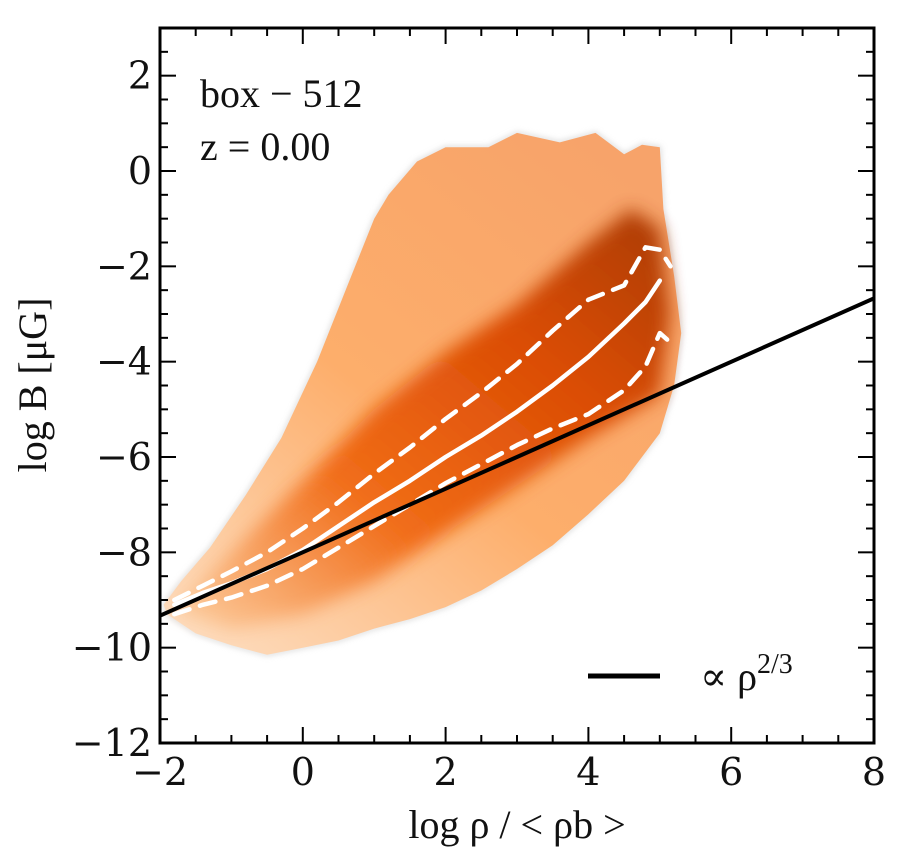 This screenshot has height=868, width=910. I want to click on redshift-label: z = 0.00, so click(265, 146).